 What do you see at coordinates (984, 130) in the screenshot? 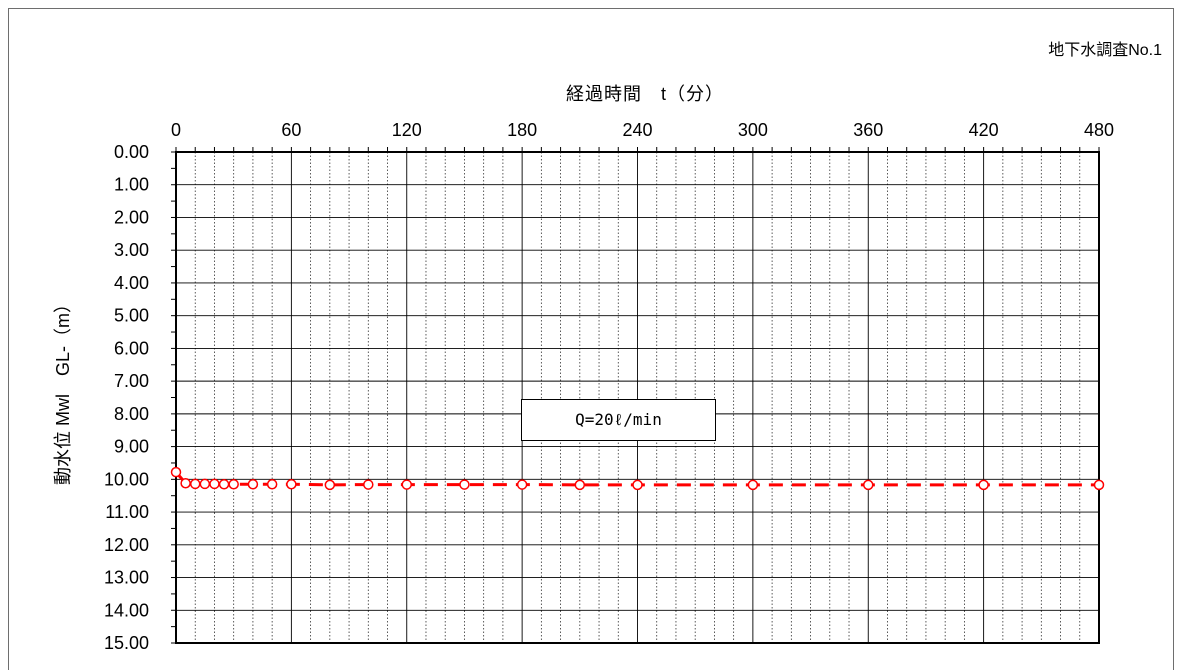
I see `x-tick-label: 420` at bounding box center [984, 130].